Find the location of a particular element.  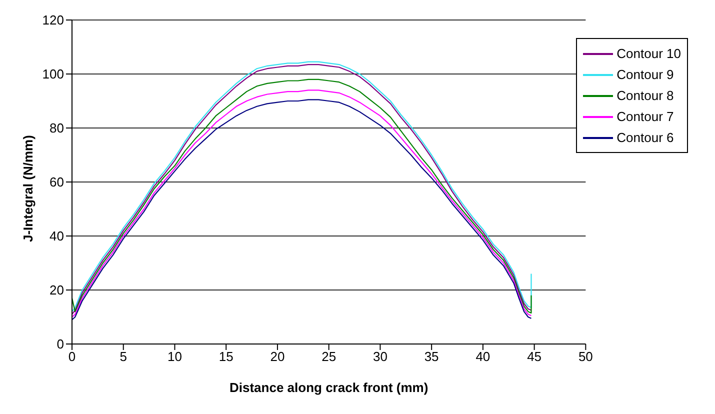

x-tick-label: 30 is located at coordinates (380, 356).